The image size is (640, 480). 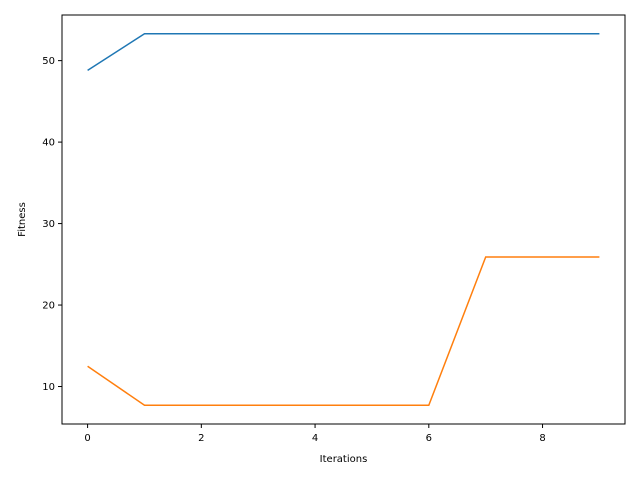 What do you see at coordinates (48, 61) in the screenshot?
I see `y-tick-label: 50` at bounding box center [48, 61].